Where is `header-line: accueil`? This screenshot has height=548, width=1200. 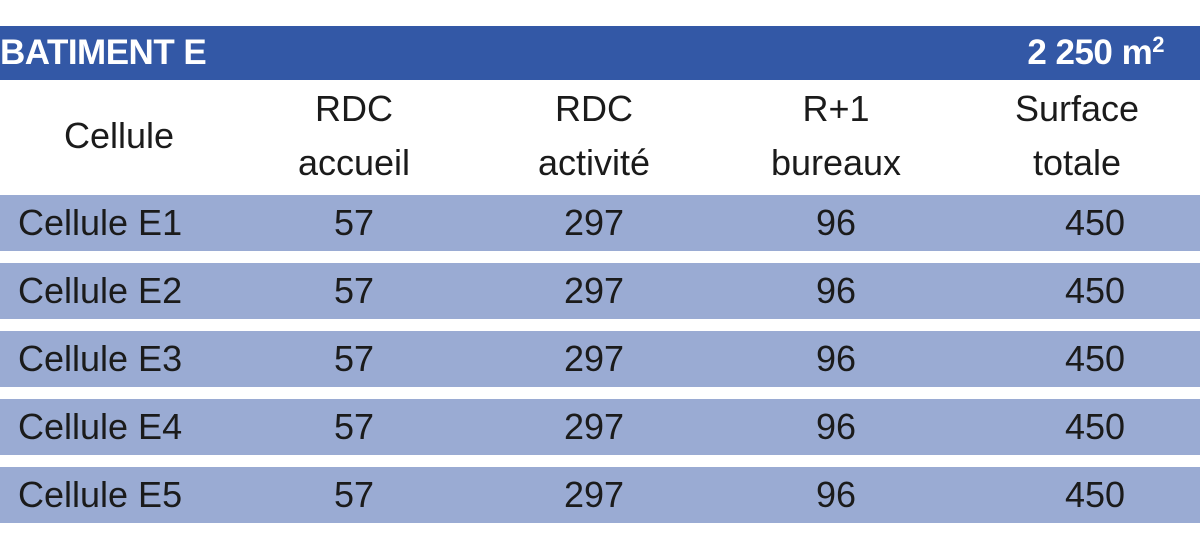
header-line: accueil is located at coordinates (354, 162).